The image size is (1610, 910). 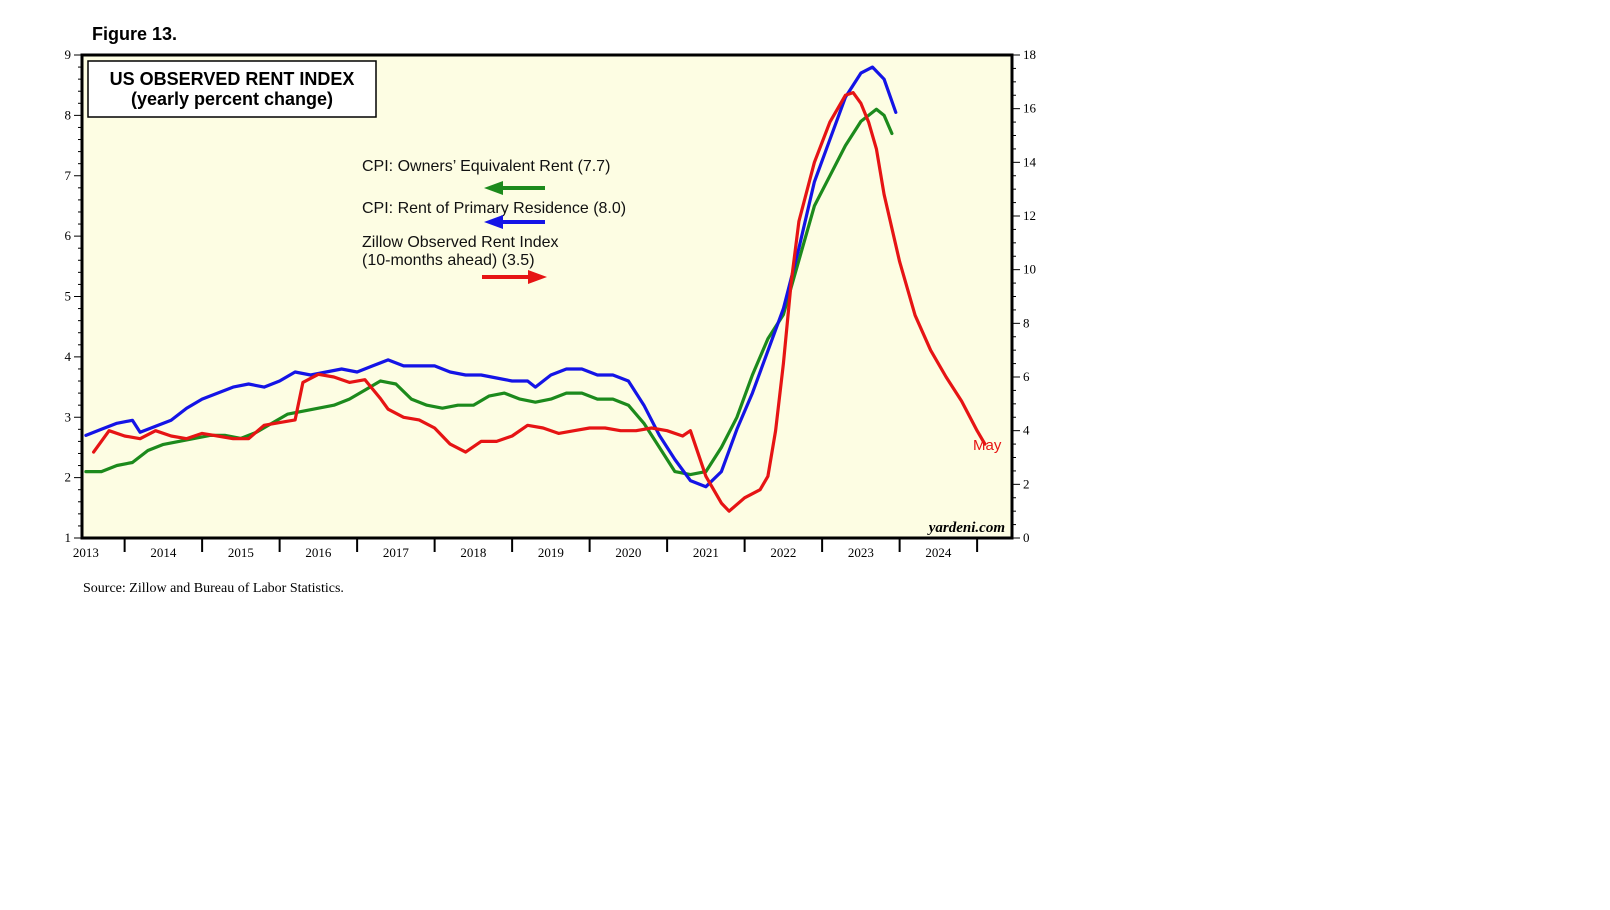 What do you see at coordinates (514, 188) in the screenshot?
I see `legend-arrow-oer` at bounding box center [514, 188].